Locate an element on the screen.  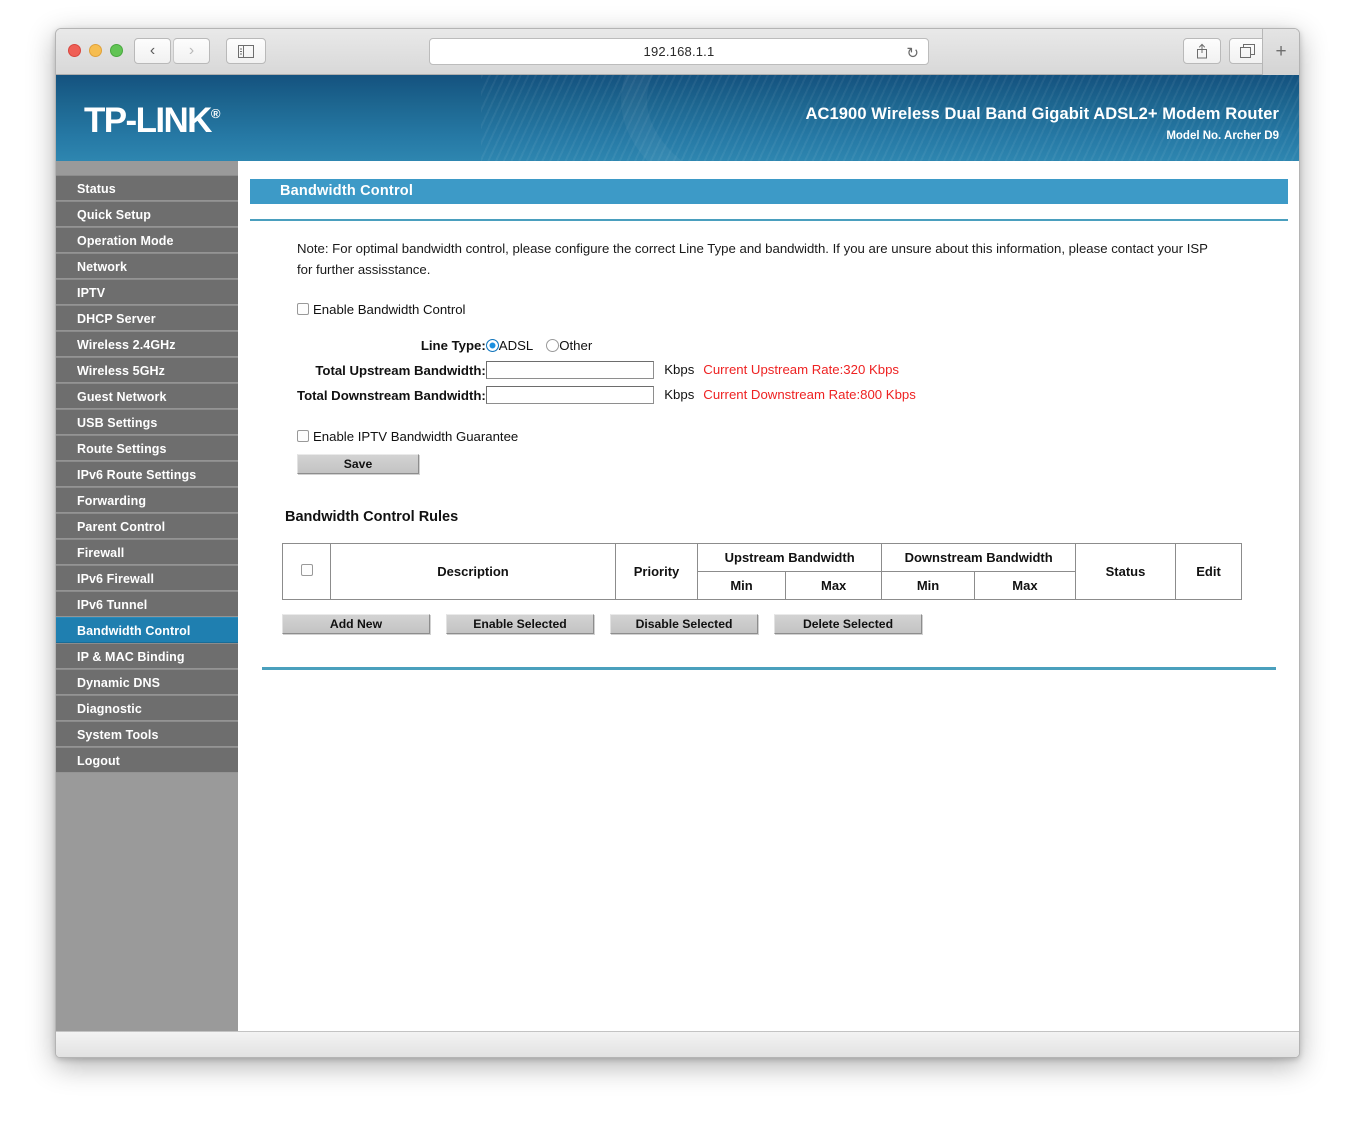
sidebar-item-label: IPTV is located at coordinates (91, 293).